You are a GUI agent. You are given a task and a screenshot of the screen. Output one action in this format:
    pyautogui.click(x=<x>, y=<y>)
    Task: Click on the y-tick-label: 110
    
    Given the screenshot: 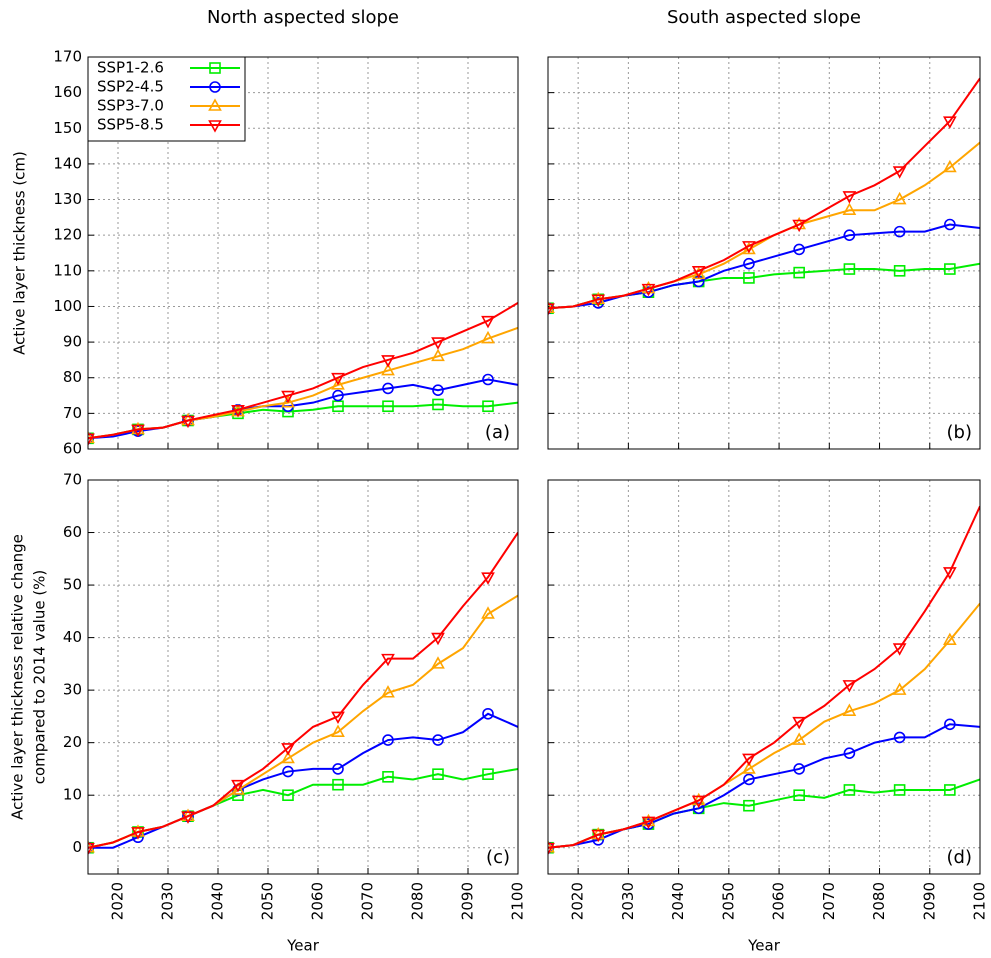 What is the action you would take?
    pyautogui.click(x=67, y=270)
    